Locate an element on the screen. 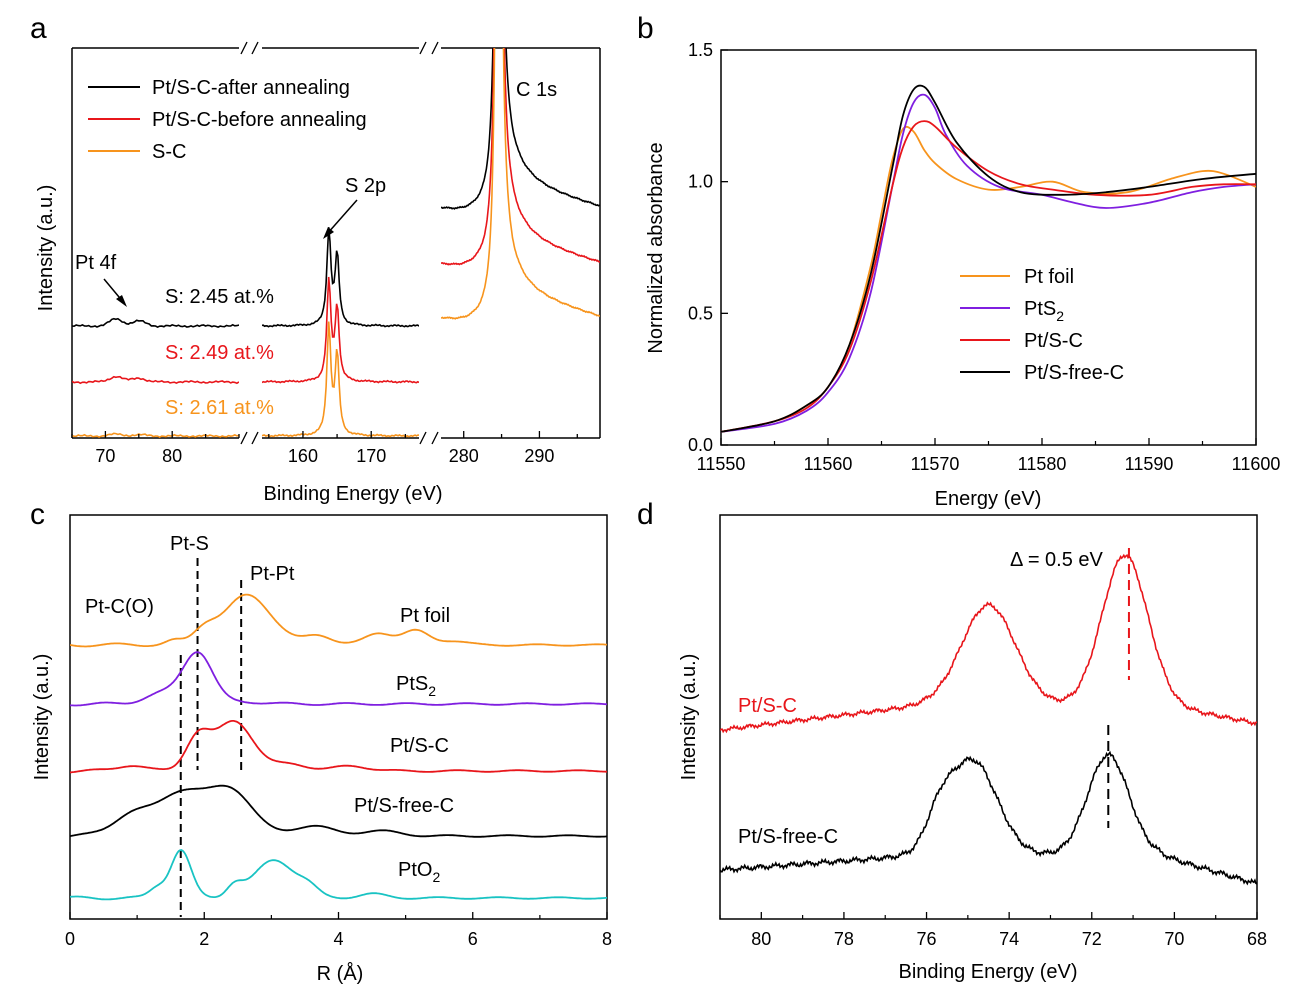  panel-d-label-pt-s-c: Pt/S-C is located at coordinates (767, 706).